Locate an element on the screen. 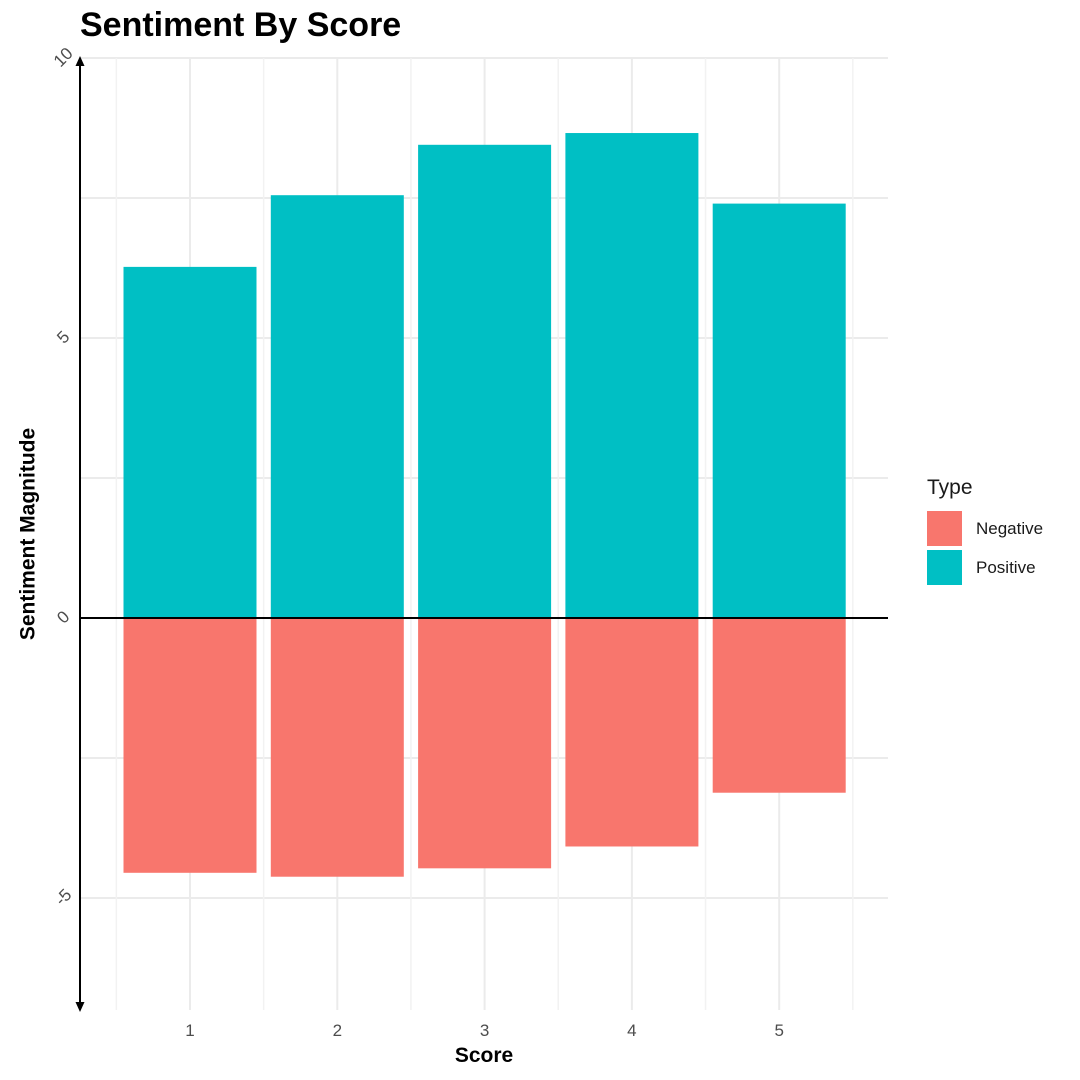  x-tick-label: 4 is located at coordinates (631, 1030).